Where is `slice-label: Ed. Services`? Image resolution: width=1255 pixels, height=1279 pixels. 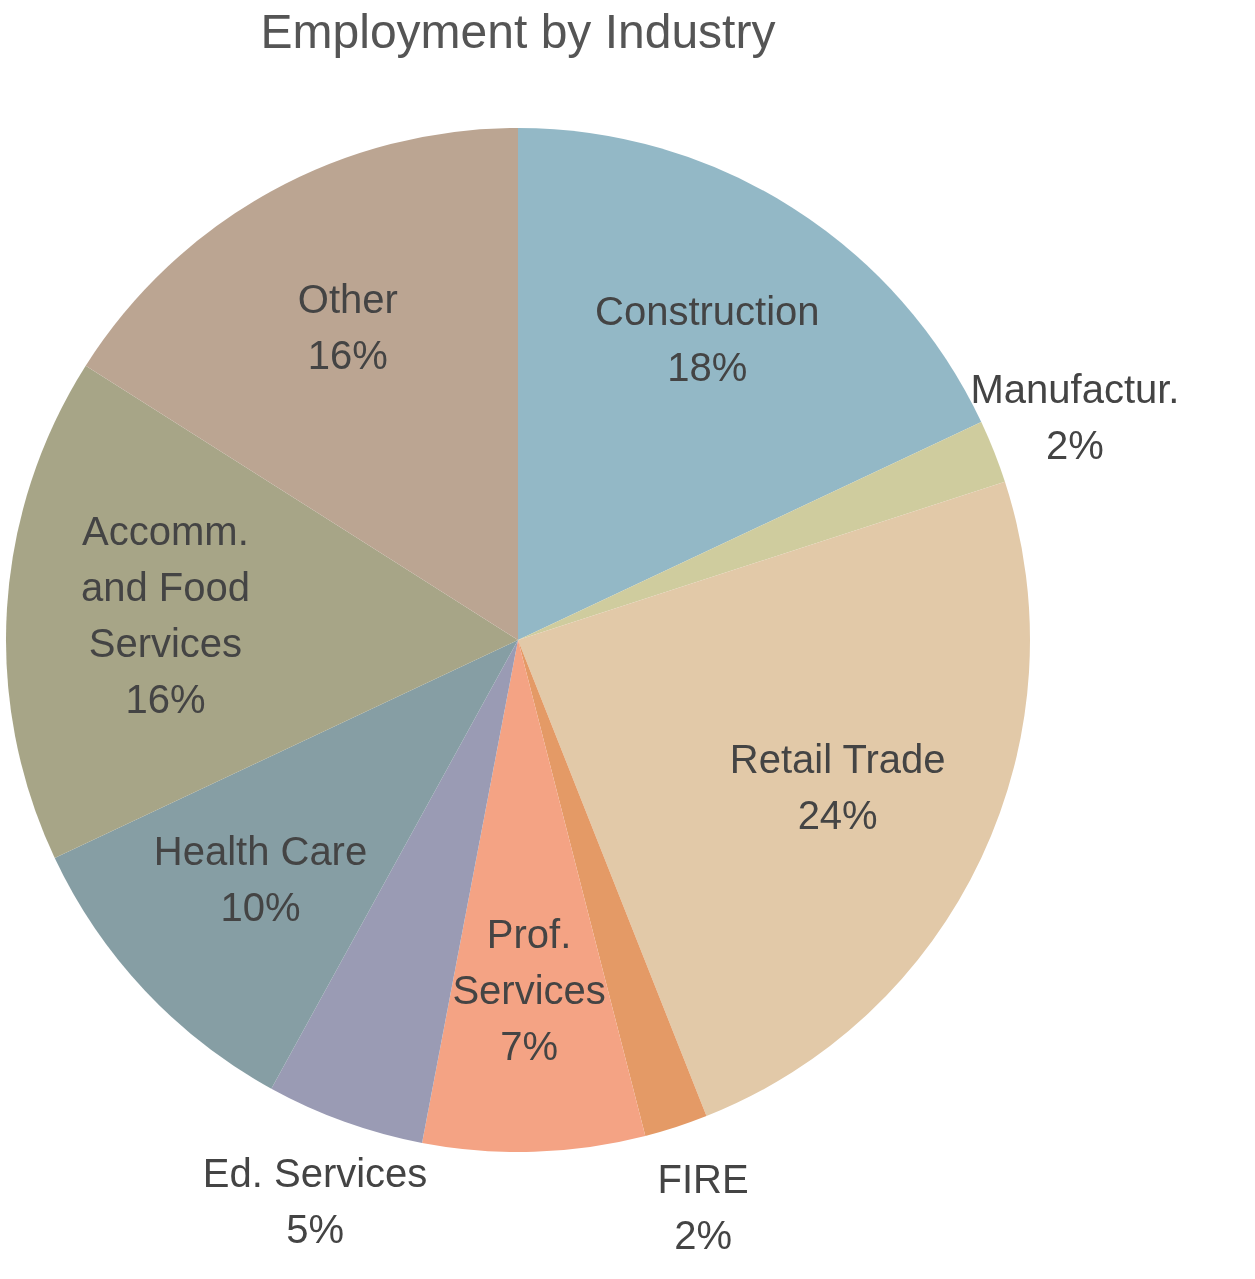
slice-label: Ed. Services is located at coordinates (315, 1172).